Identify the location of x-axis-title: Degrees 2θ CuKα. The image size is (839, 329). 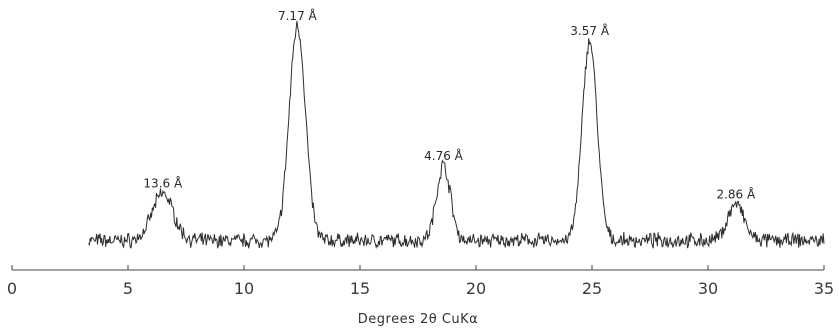
(418, 319).